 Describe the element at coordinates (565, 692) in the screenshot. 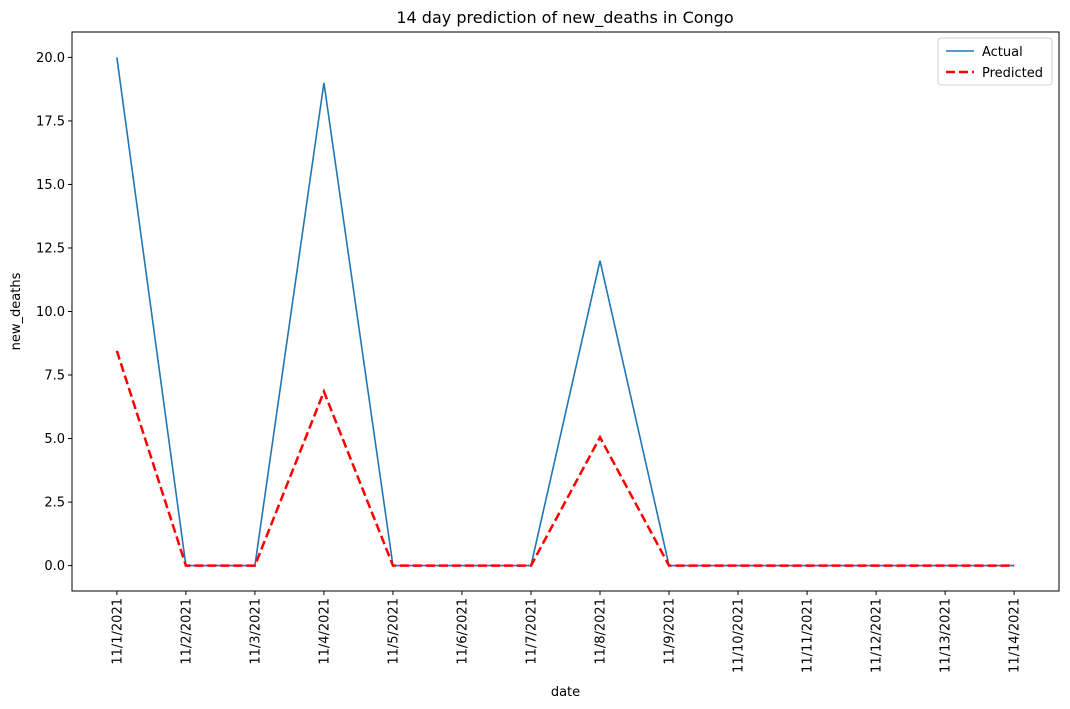

I see `x-axis-label: date` at that location.